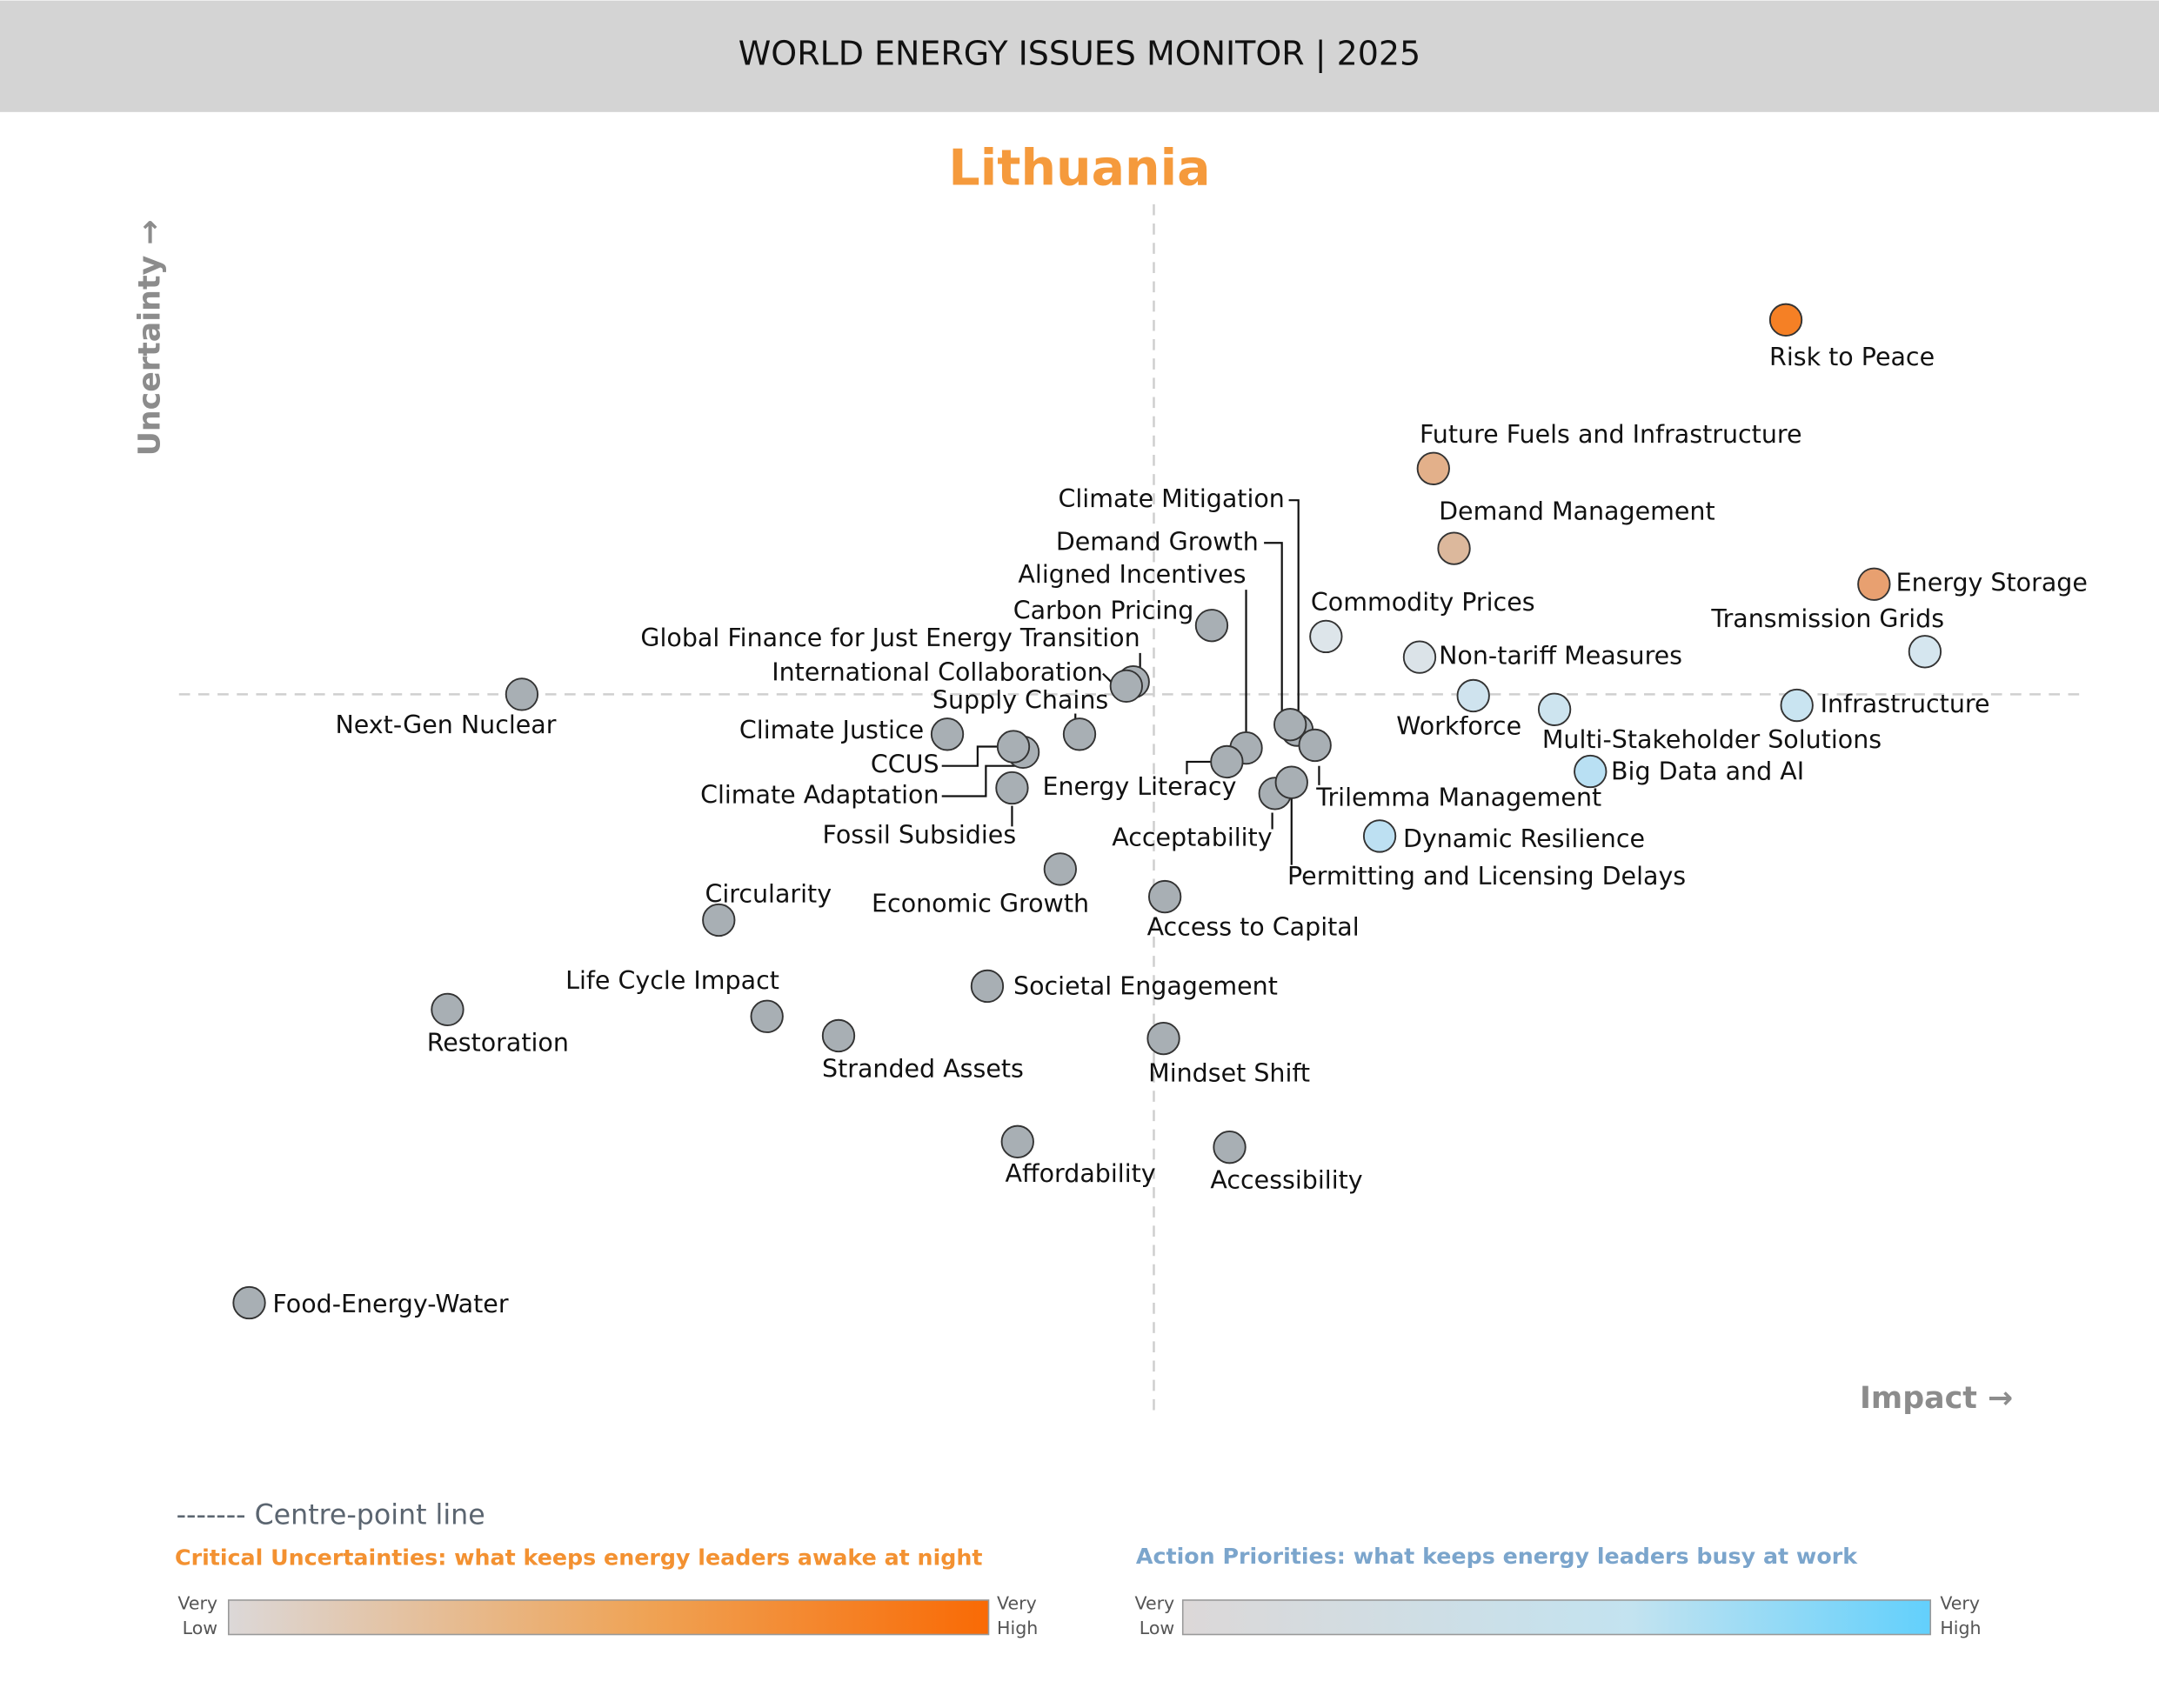 The height and width of the screenshot is (1708, 2159). Describe the element at coordinates (1020, 699) in the screenshot. I see `data-label: Supply Chains` at that location.